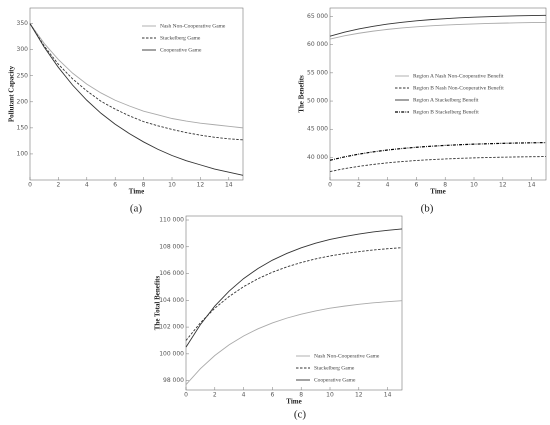 Image resolution: width=550 pixels, height=425 pixels. I want to click on y-tick-label: 100 000, so click(171, 353).